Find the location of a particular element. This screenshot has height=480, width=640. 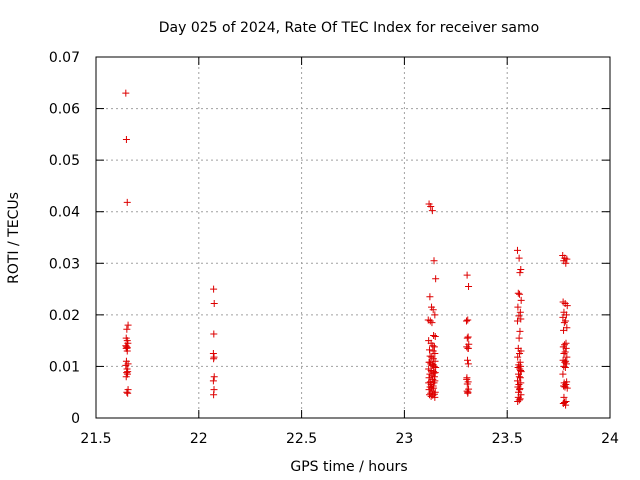

x-tick-label: 21.5 is located at coordinates (95, 439).